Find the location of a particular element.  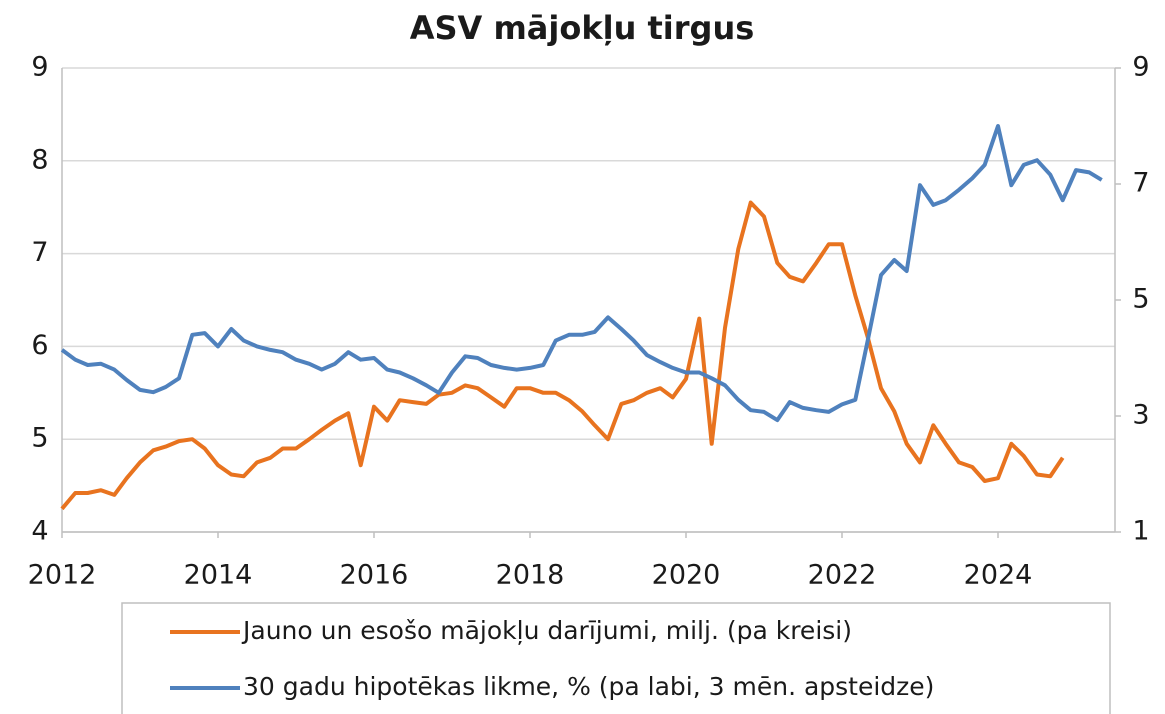

x-tick-label: 2014 is located at coordinates (218, 575).